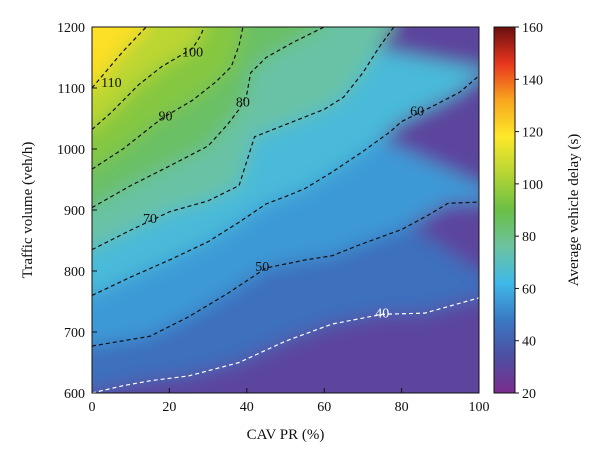  Describe the element at coordinates (192, 52) in the screenshot. I see `contour-label-100: 100` at that location.